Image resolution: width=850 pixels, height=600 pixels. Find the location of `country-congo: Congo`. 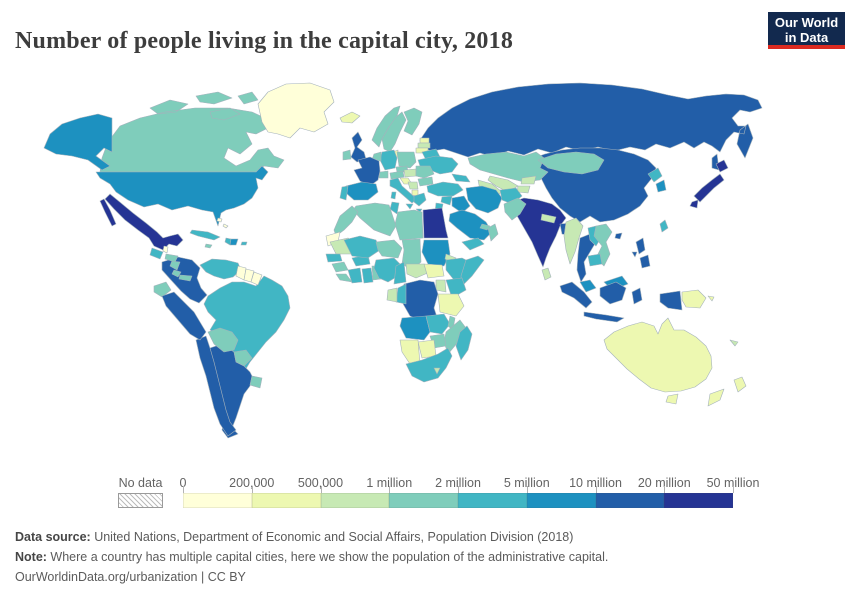

country-congo: Congo is located at coordinates (401, 294).